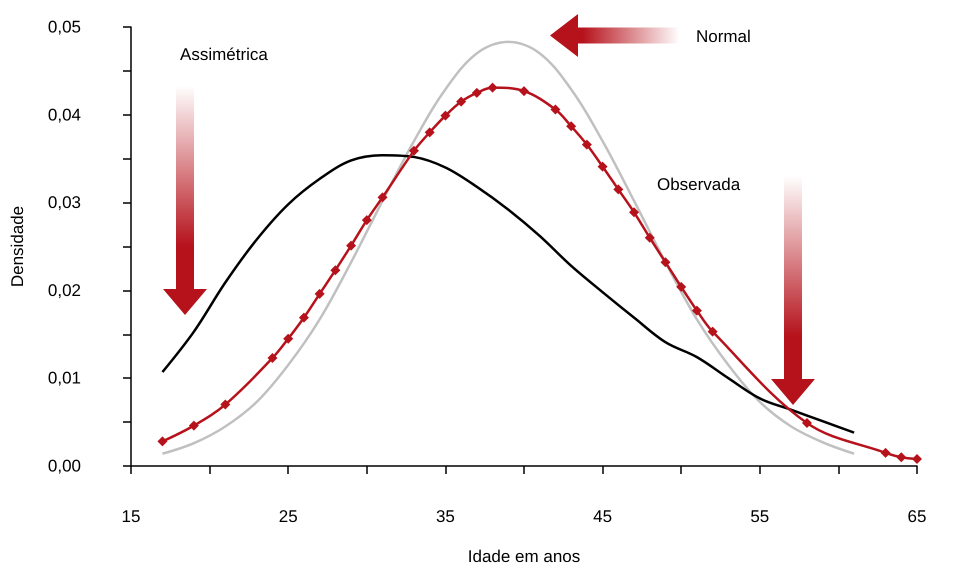 The image size is (958, 570). Describe the element at coordinates (64, 27) in the screenshot. I see `y-tick-label: 0,05` at that location.